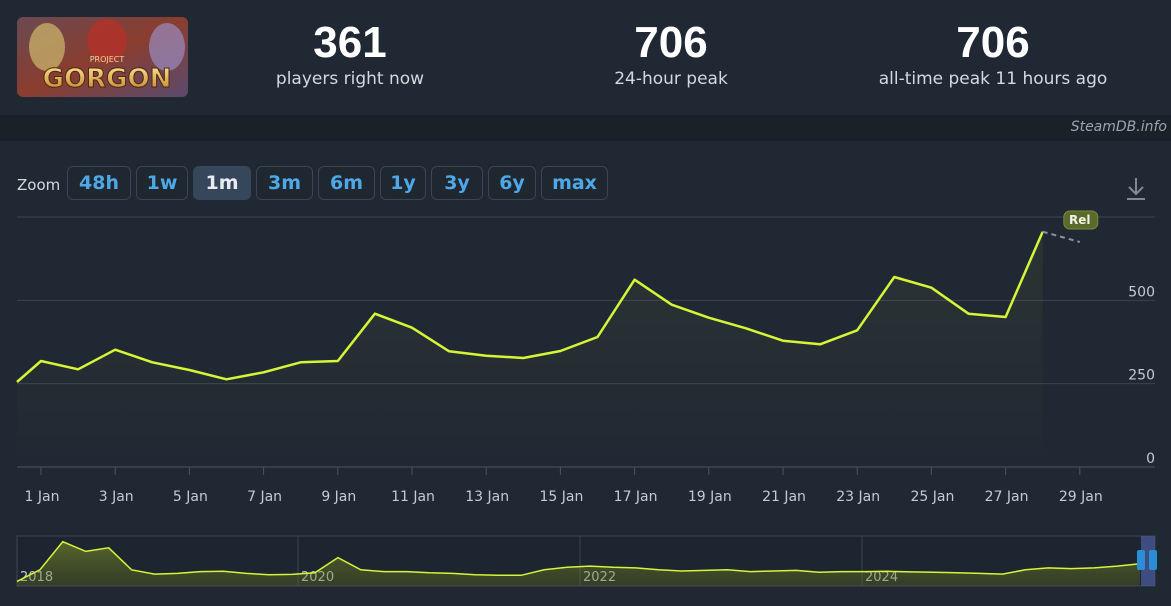  What do you see at coordinates (403, 183) in the screenshot?
I see `zoom-1y-button: 1y` at bounding box center [403, 183].